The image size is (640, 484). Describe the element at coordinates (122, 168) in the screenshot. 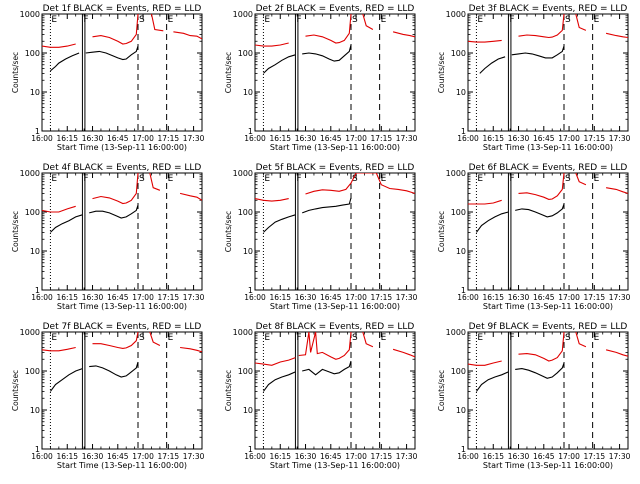

I see `panel-title: Det 4f BLACK = Events, RED = LLD` at that location.